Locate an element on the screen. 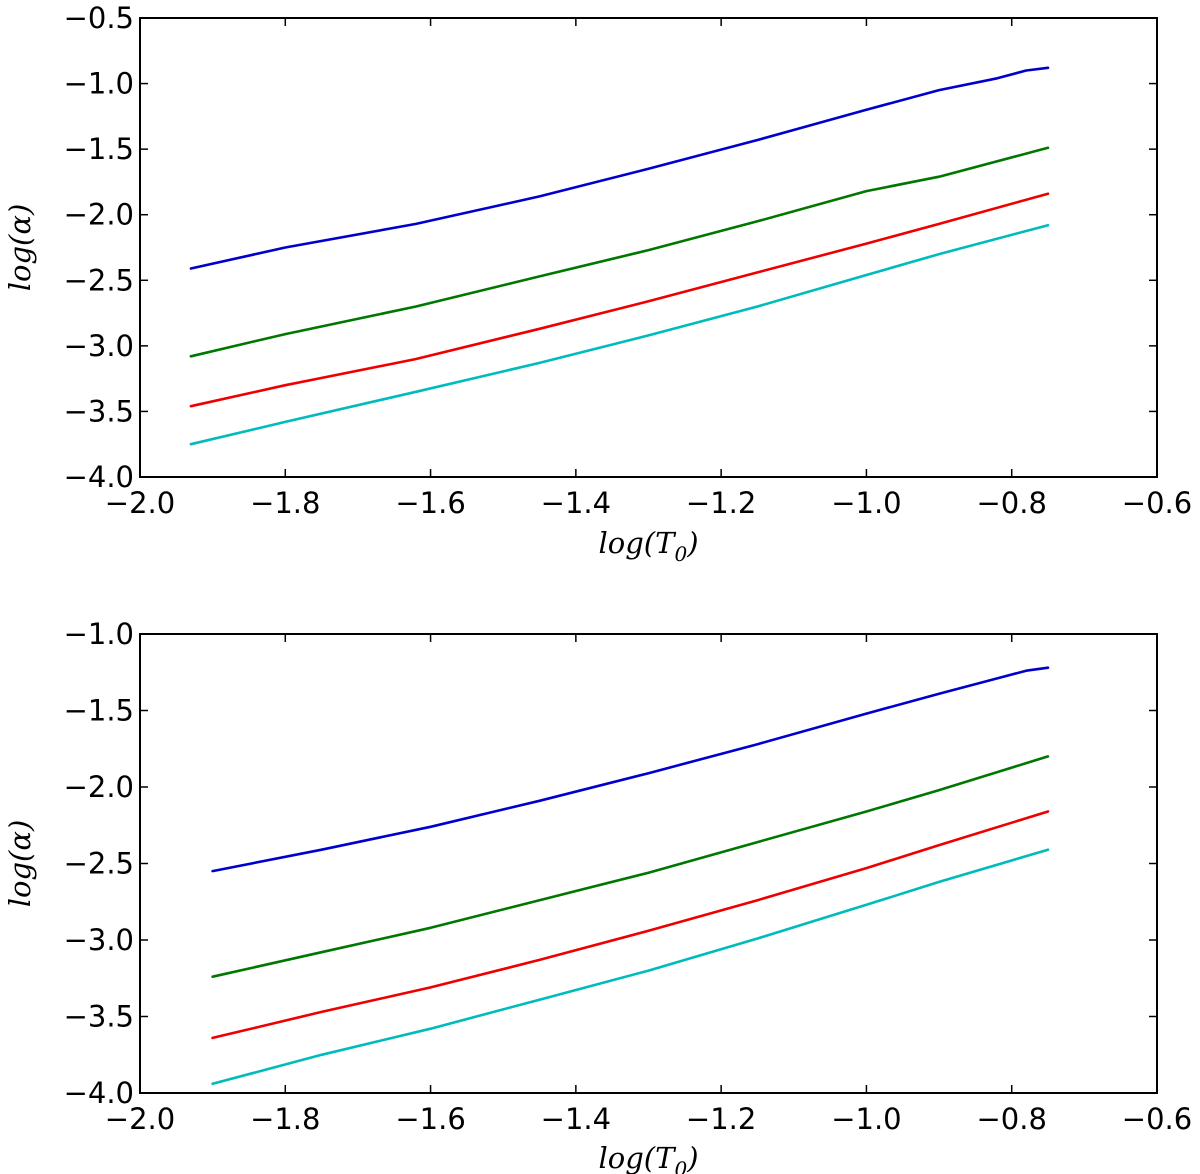 Image resolution: width=1200 pixels, height=1174 pixels. y-tick-label: −0.5 is located at coordinates (99, 18).